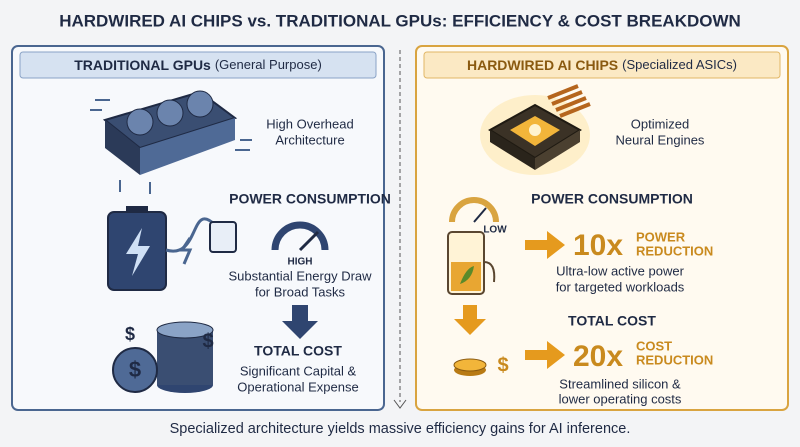 Image resolution: width=800 pixels, height=447 pixels. Describe the element at coordinates (310, 199) in the screenshot. I see `left-power-title: POWER CONSUMPTION` at that location.